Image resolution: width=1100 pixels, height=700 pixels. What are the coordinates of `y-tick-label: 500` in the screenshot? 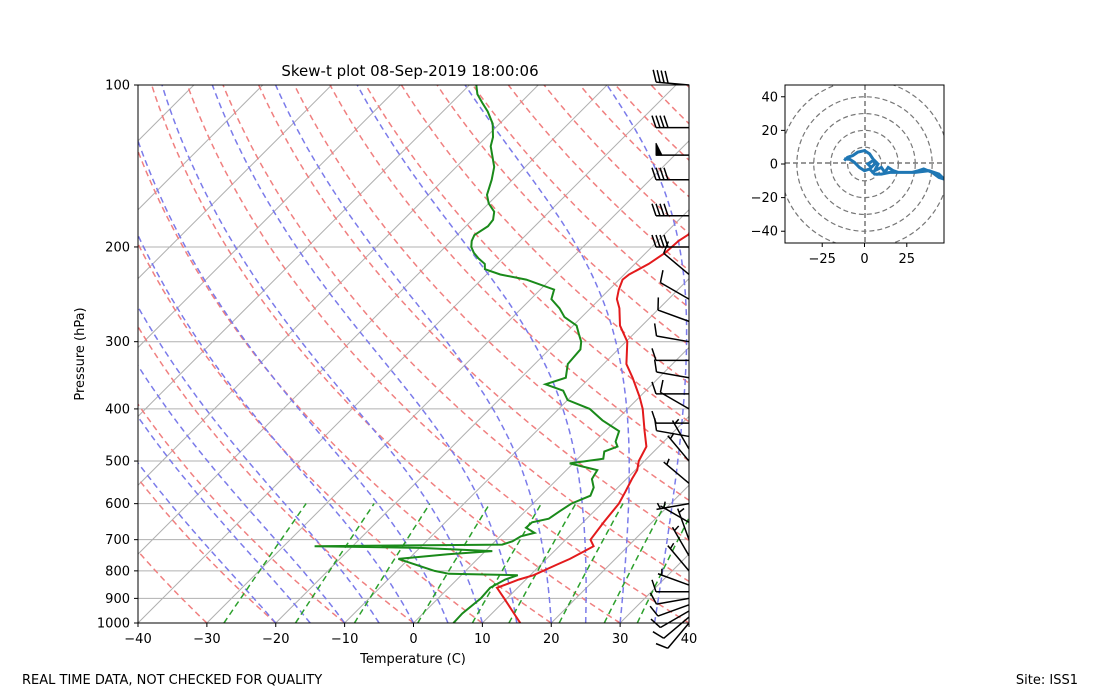 It's located at (117, 462).